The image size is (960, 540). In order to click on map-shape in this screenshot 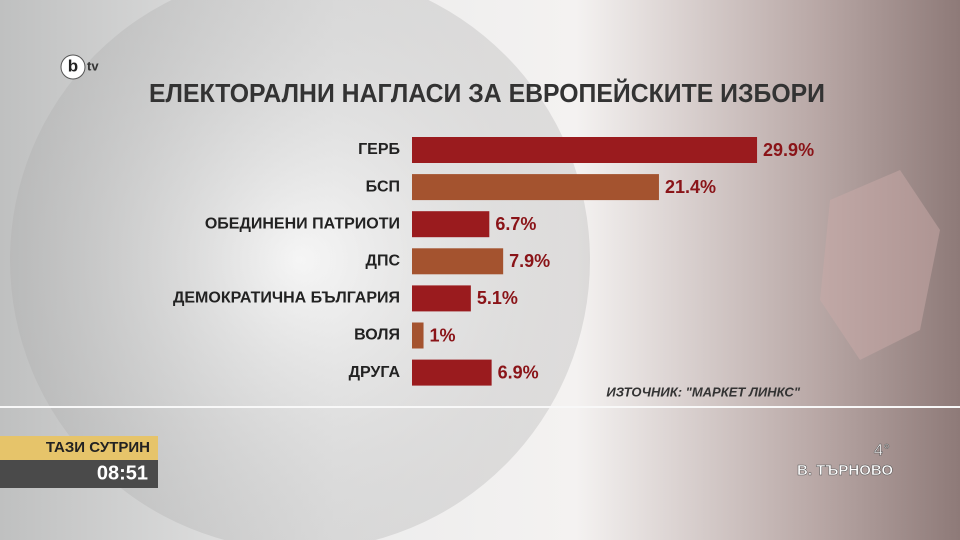, I will do `click(880, 265)`.